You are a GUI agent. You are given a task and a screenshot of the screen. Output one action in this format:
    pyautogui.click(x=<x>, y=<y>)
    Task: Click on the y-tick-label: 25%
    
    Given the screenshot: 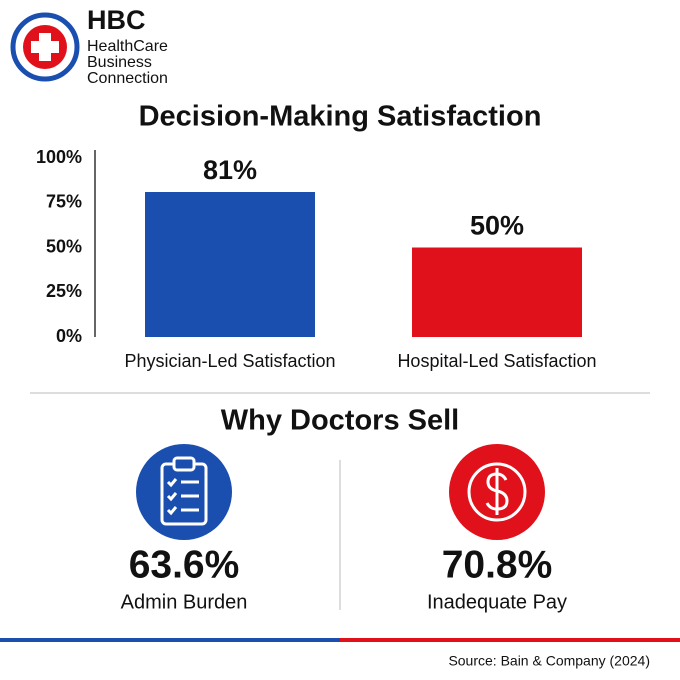 What is the action you would take?
    pyautogui.click(x=64, y=291)
    